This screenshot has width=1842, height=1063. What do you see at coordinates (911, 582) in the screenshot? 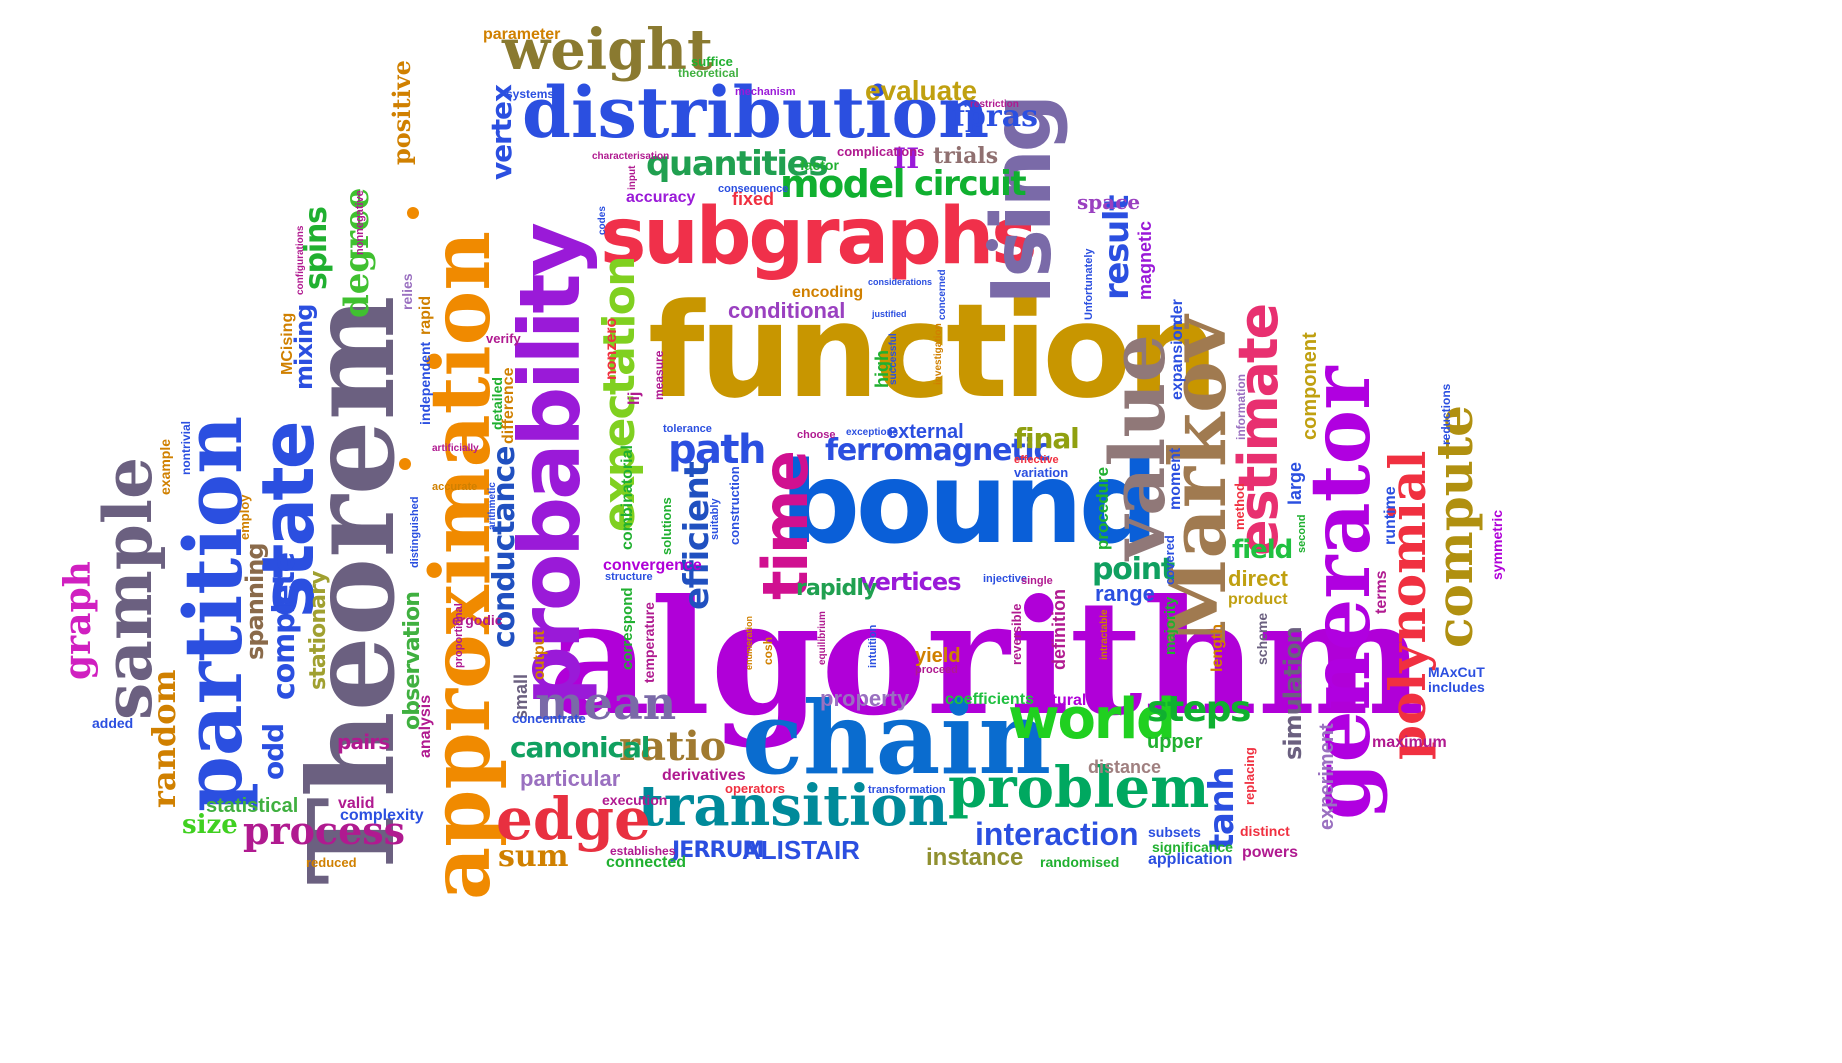
I see `word-vertices: vertices` at bounding box center [911, 582].